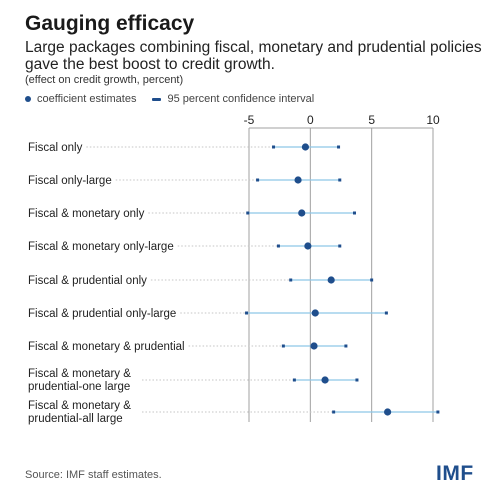 The width and height of the screenshot is (500, 499). Describe the element at coordinates (157, 99) in the screenshot. I see `interval-marker-icon` at that location.